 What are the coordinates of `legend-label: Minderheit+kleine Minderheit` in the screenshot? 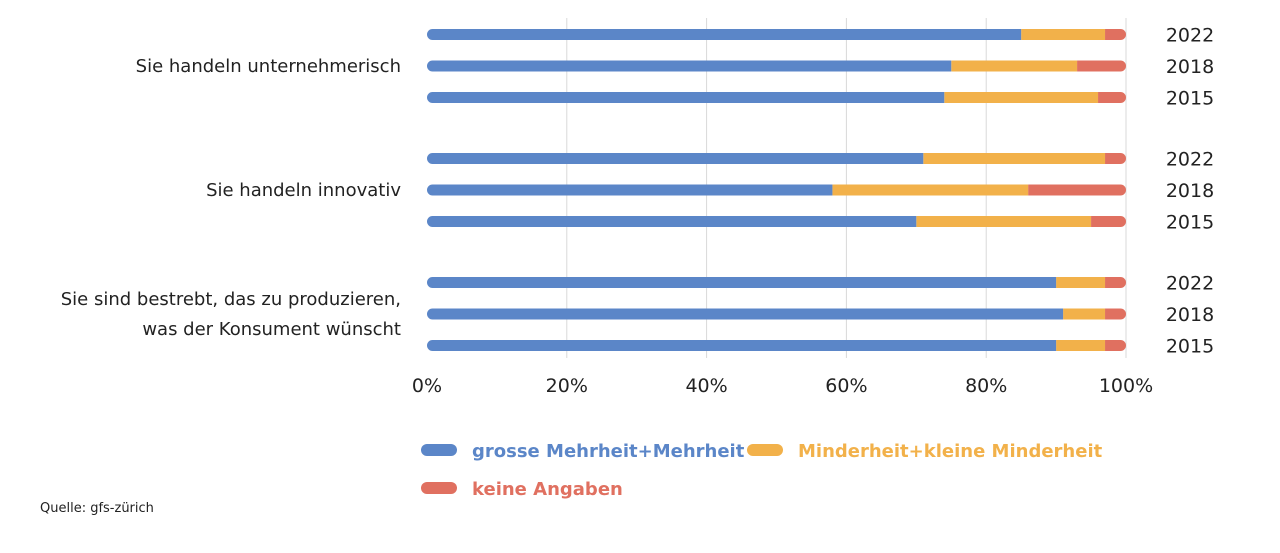 It's located at (950, 451).